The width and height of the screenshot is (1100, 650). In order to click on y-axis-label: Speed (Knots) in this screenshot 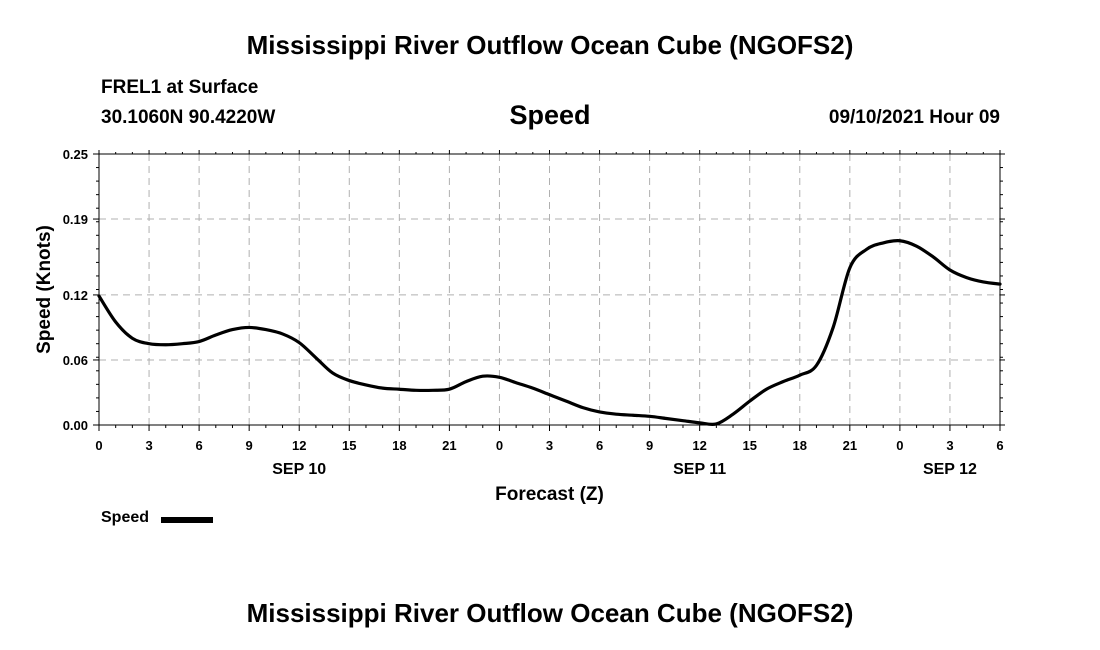, I will do `click(44, 289)`.